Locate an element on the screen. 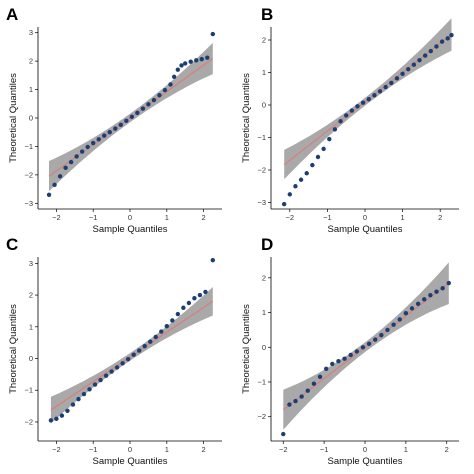 The width and height of the screenshot is (474, 474). y-tick-label: −1 is located at coordinates (28, 390).